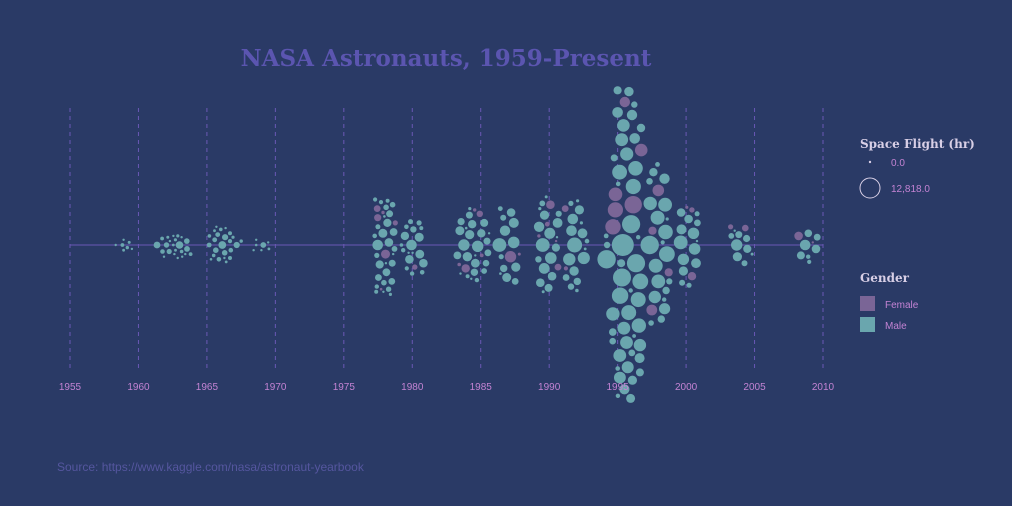 The height and width of the screenshot is (506, 1012). What do you see at coordinates (917, 144) in the screenshot?
I see `size-legend-title: Space Flight (hr)` at bounding box center [917, 144].